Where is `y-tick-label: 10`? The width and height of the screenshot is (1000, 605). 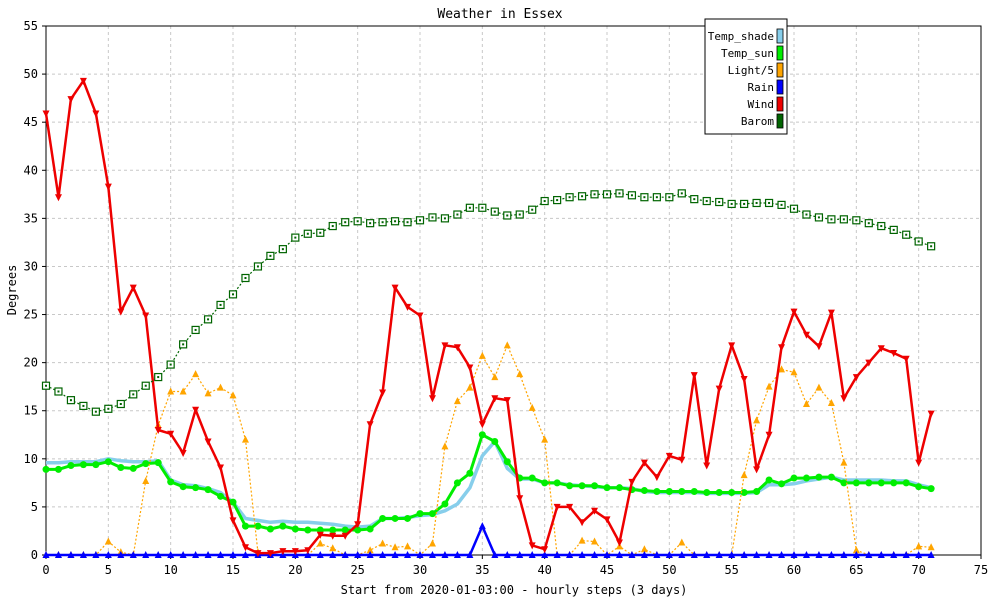
y-tick-label: 10 is located at coordinates (31, 459).